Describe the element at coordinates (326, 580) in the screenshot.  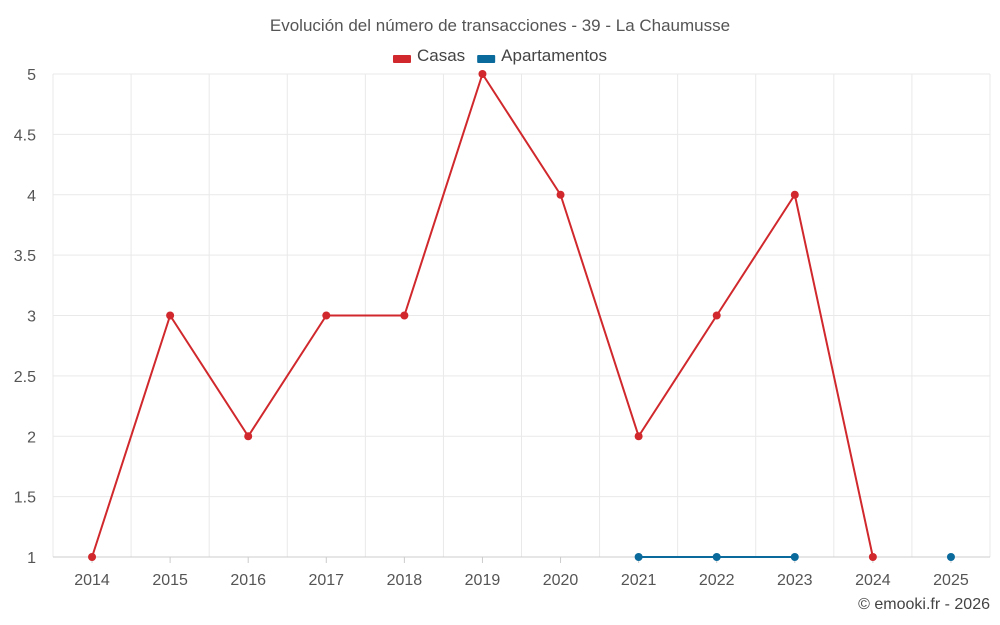
I see `x-tick-label: 2017` at that location.